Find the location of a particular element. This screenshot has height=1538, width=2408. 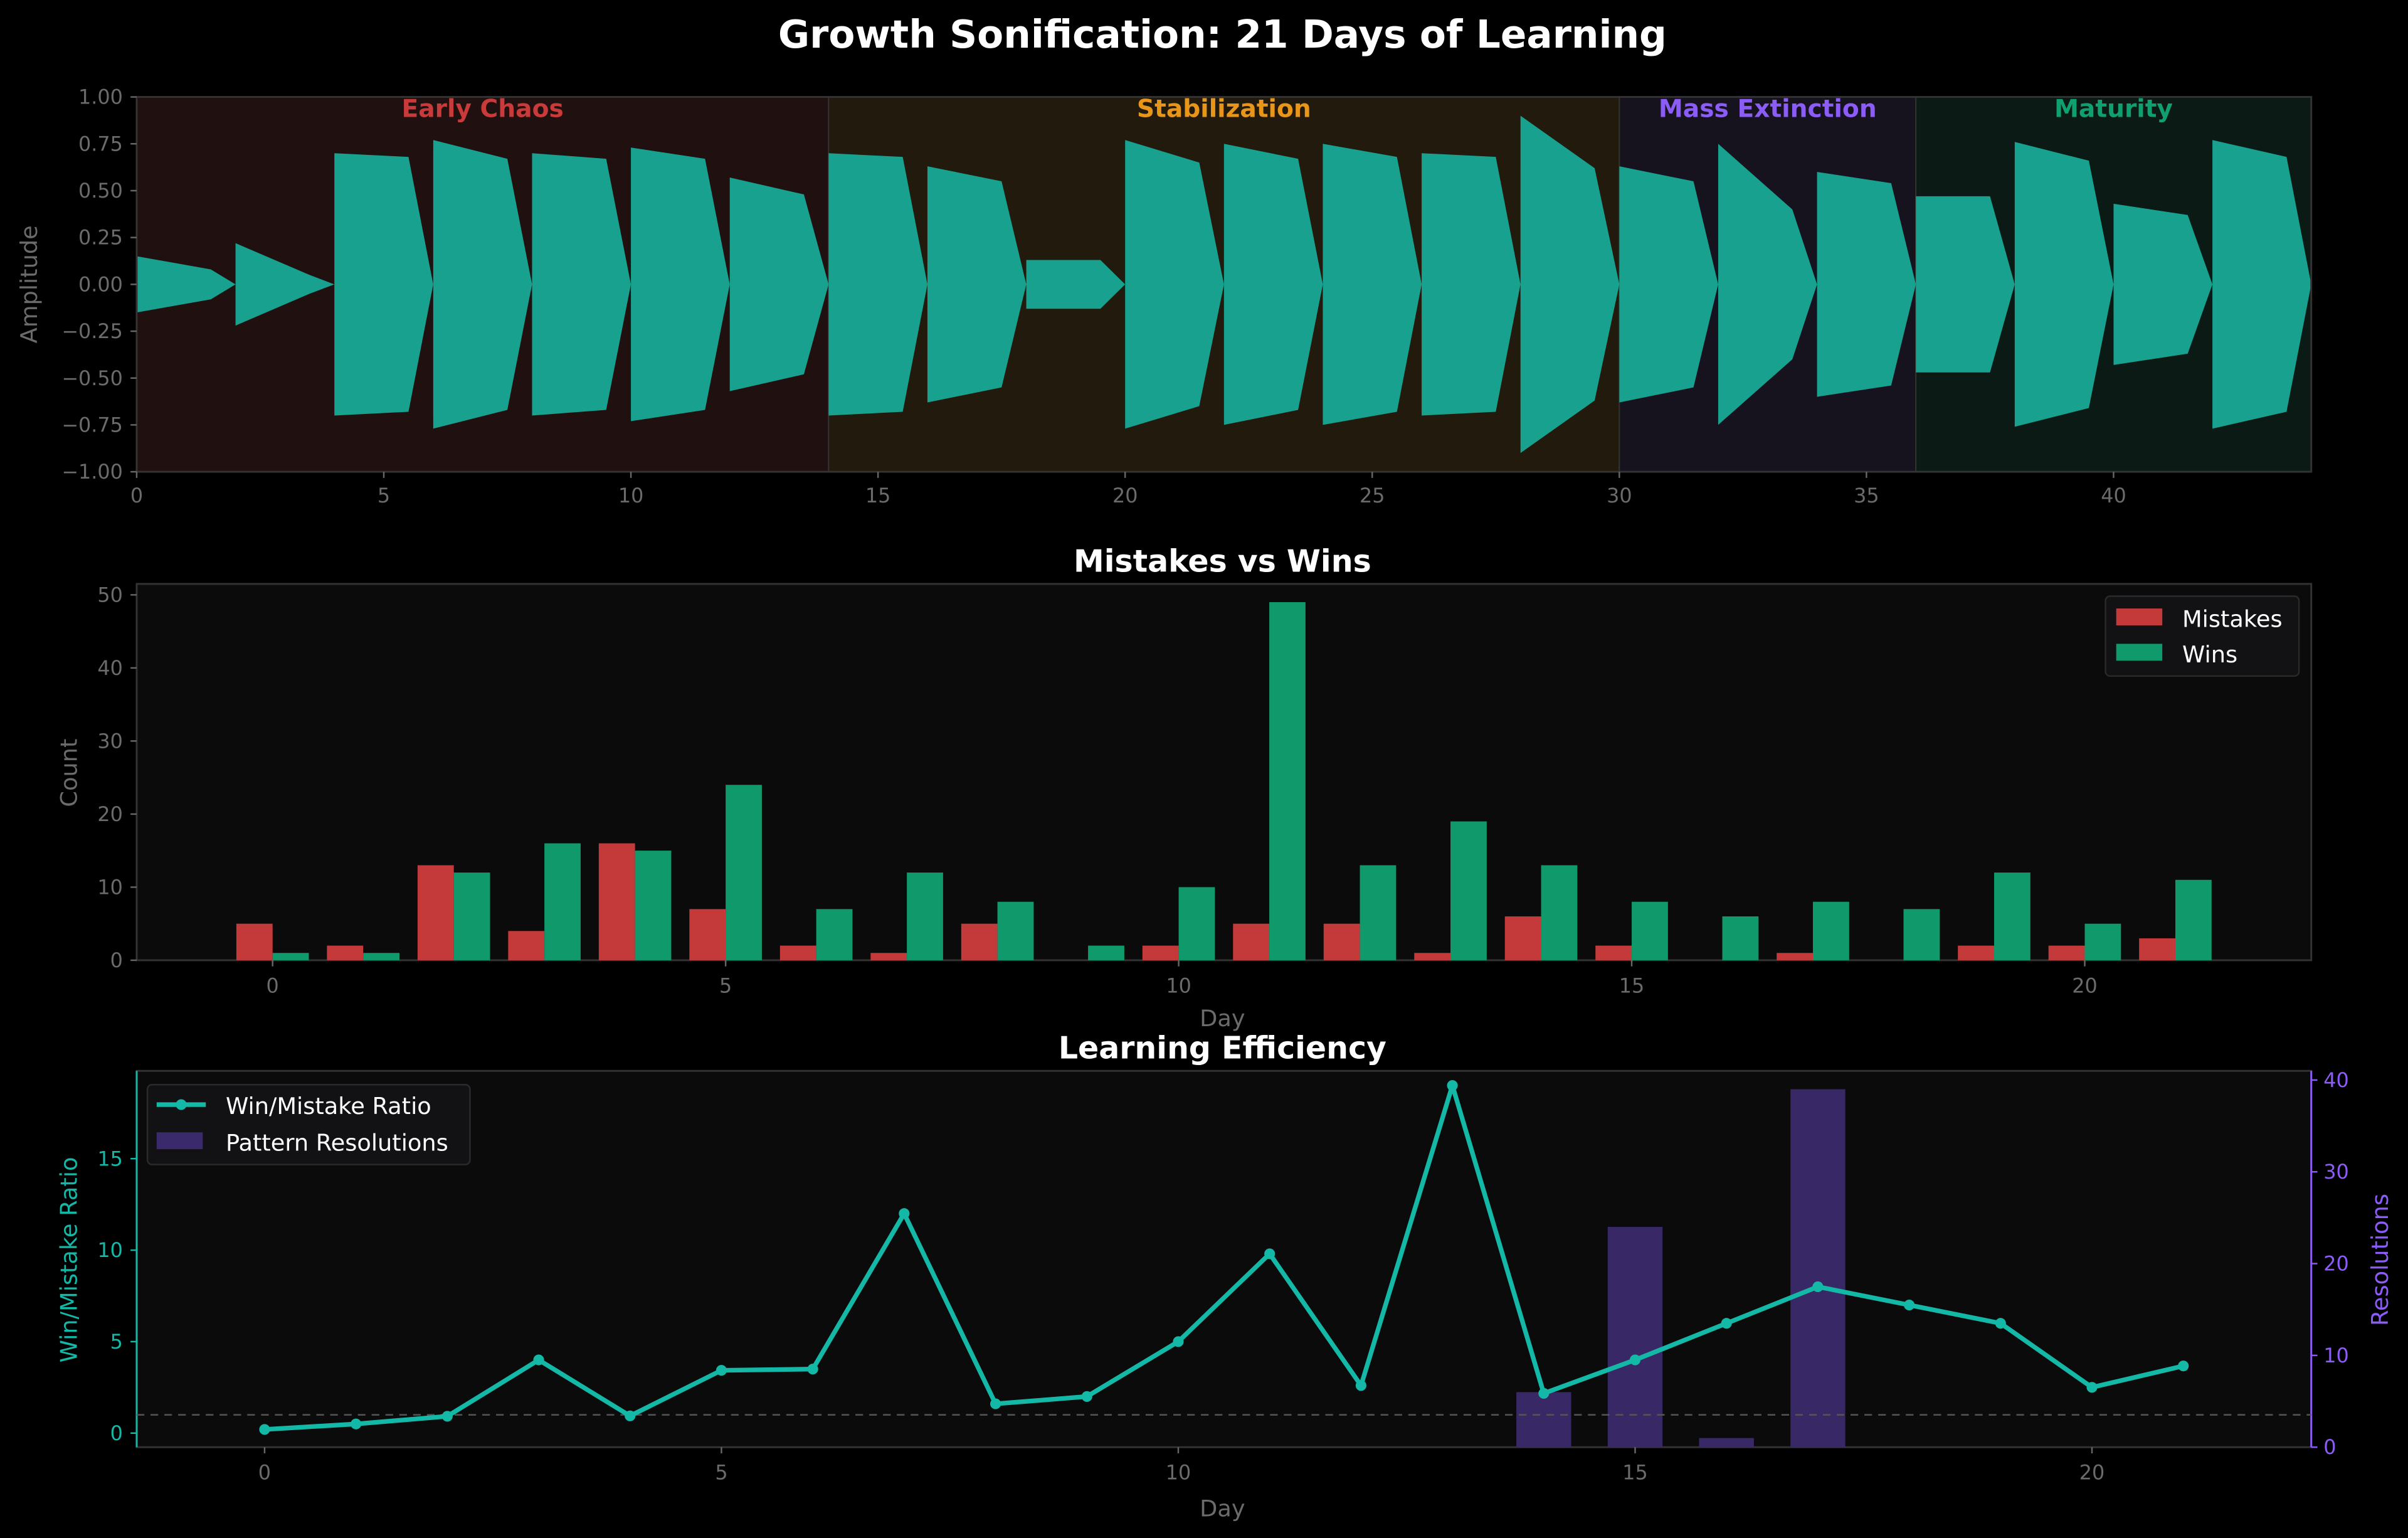

legend-swatch-resolutions is located at coordinates (179, 1141).